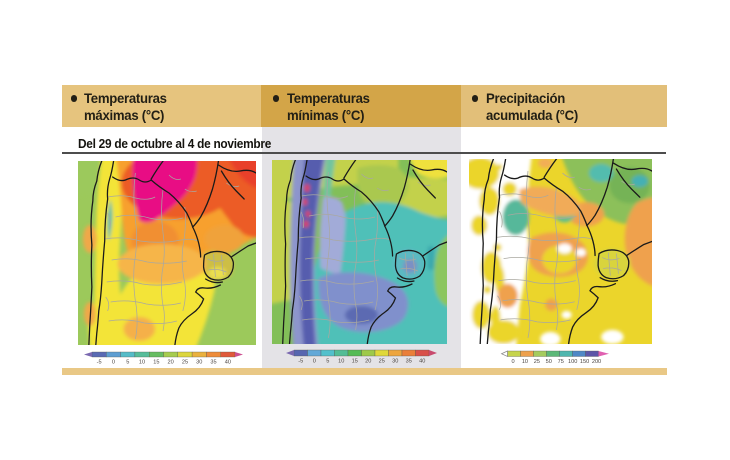 The height and width of the screenshot is (460, 730). Describe the element at coordinates (572, 362) in the screenshot. I see `svg-text: 100` at that location.